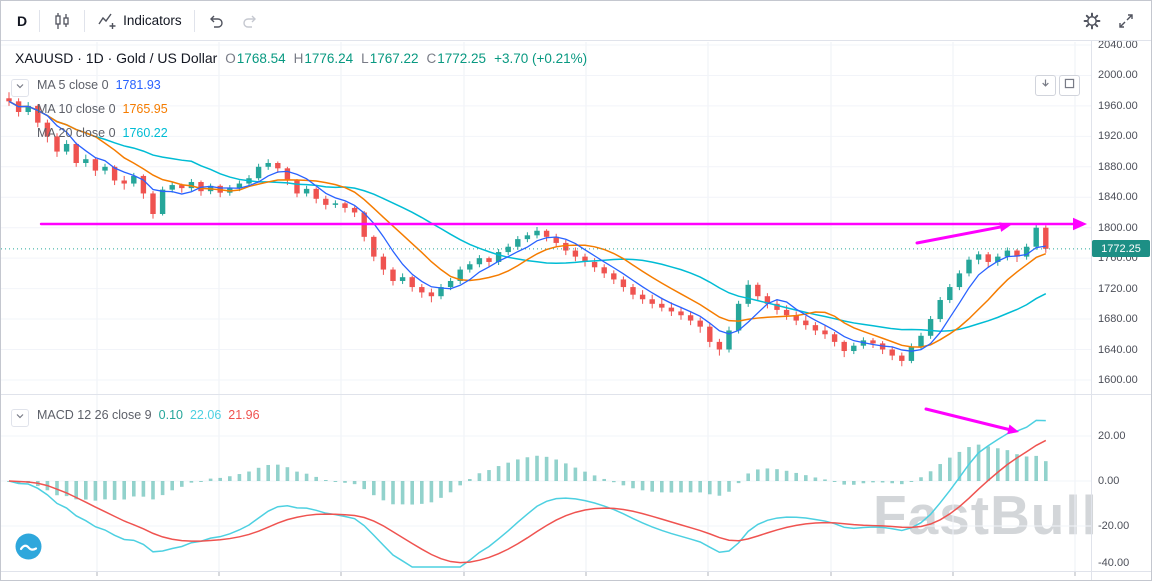  What do you see at coordinates (323, 58) in the screenshot?
I see `high-value: H 1776.24` at bounding box center [323, 58].